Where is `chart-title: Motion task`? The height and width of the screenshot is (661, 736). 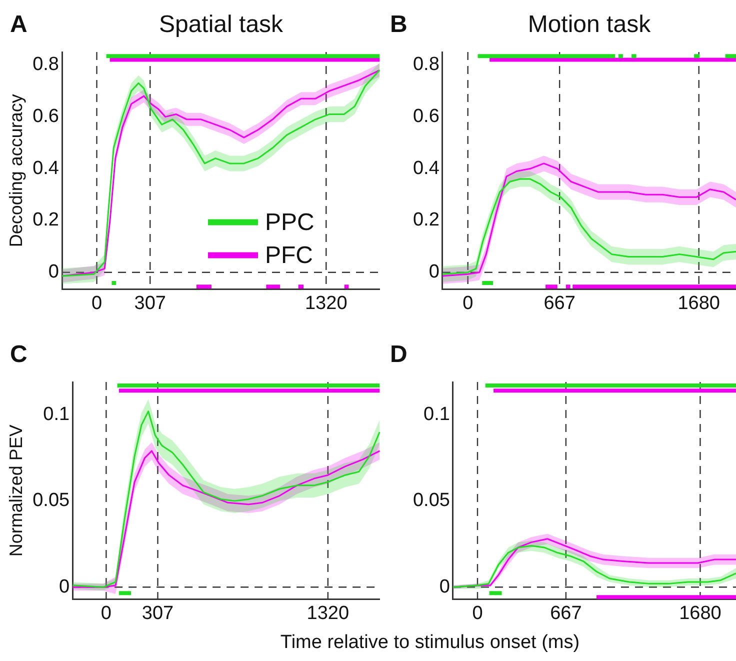 chart-title: Motion task is located at coordinates (590, 24).